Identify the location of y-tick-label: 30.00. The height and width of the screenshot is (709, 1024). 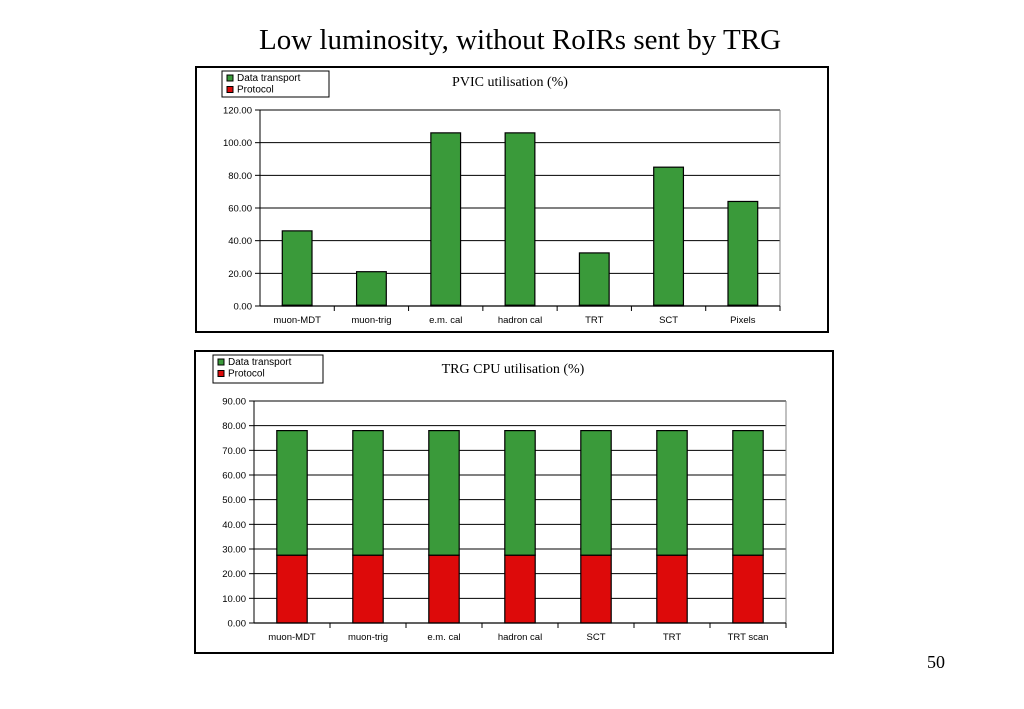
(234, 550).